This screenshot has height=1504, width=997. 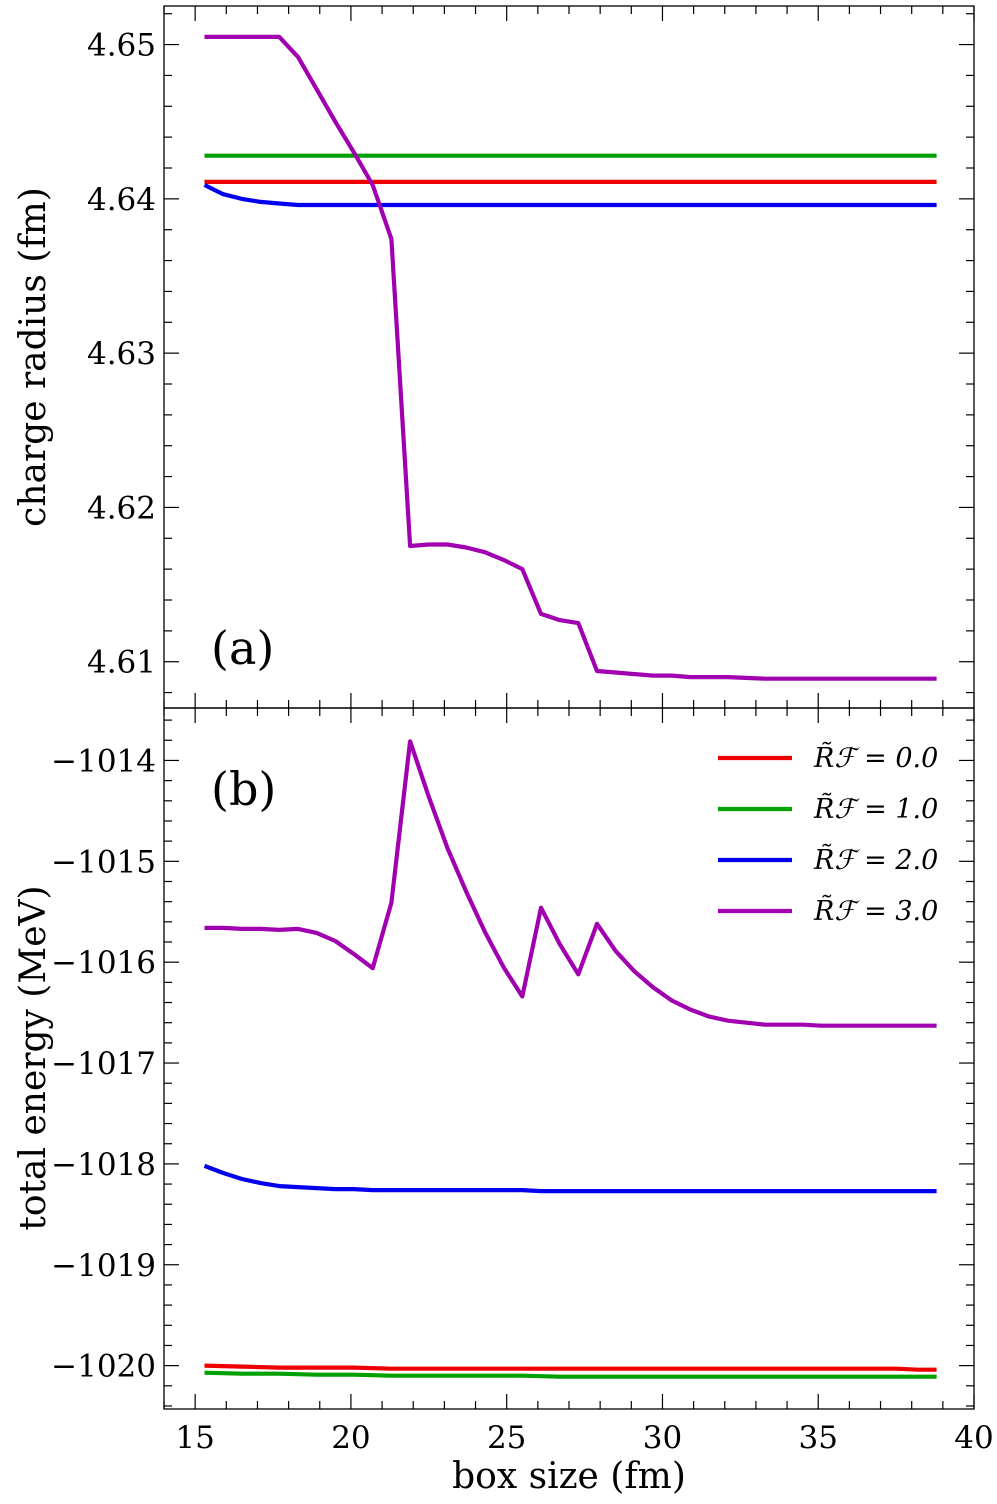 I want to click on panel-a-label: (a), so click(x=242, y=648).